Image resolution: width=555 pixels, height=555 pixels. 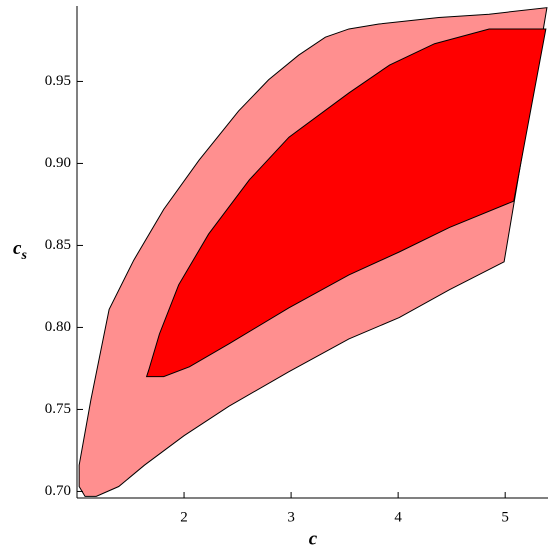 I want to click on y-tick-label: 0.85, so click(x=58, y=245).